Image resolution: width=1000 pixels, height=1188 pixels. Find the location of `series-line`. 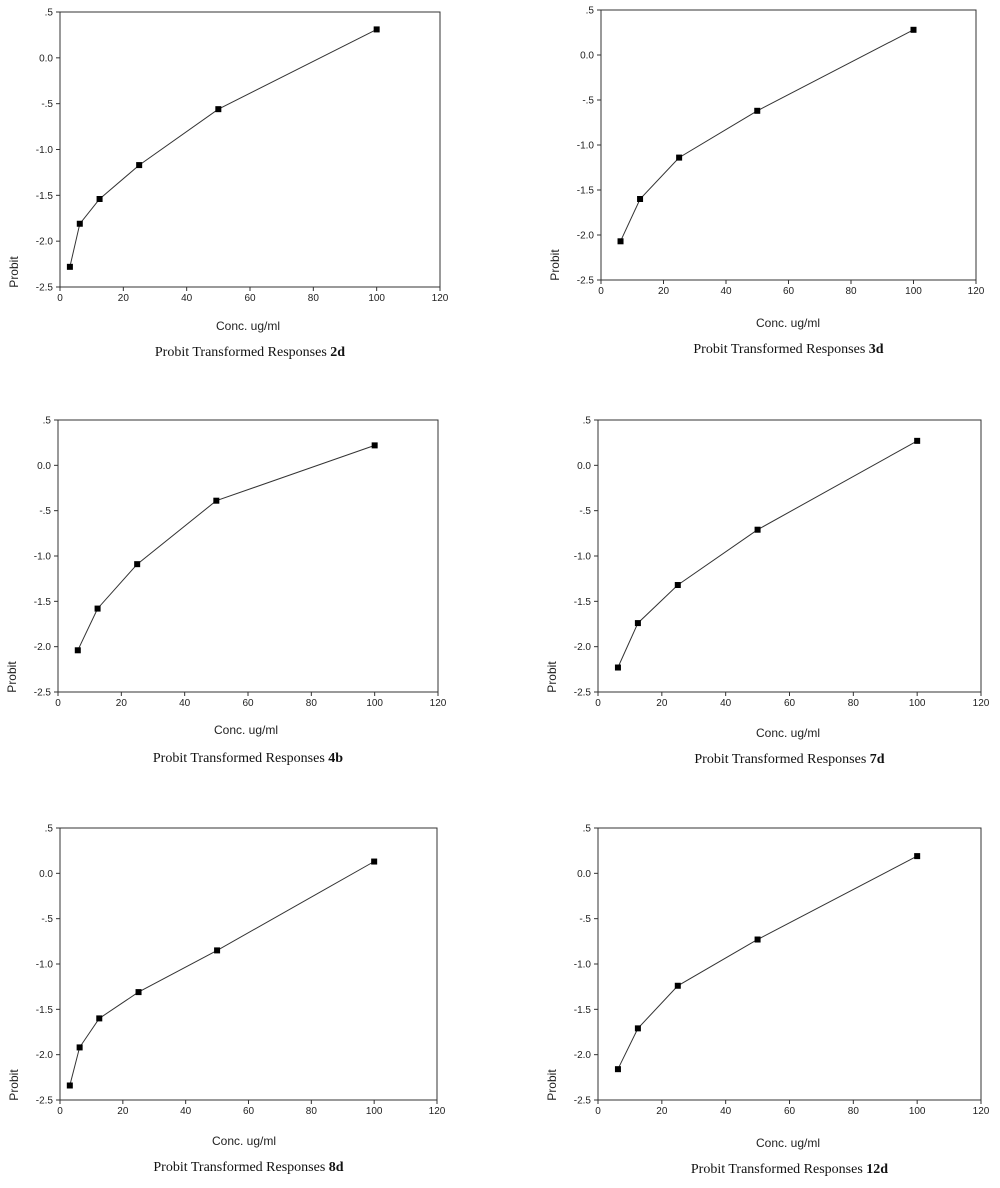

series-line is located at coordinates (222, 973).